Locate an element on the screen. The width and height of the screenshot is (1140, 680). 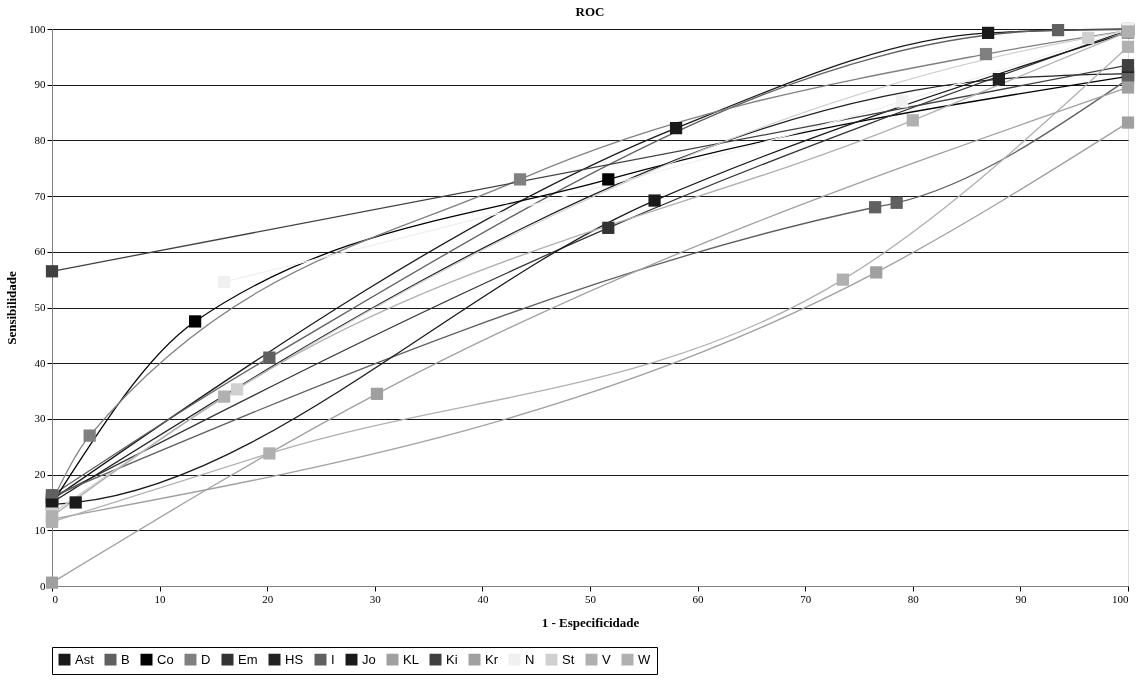
x-tick-label: 20 is located at coordinates (268, 598).